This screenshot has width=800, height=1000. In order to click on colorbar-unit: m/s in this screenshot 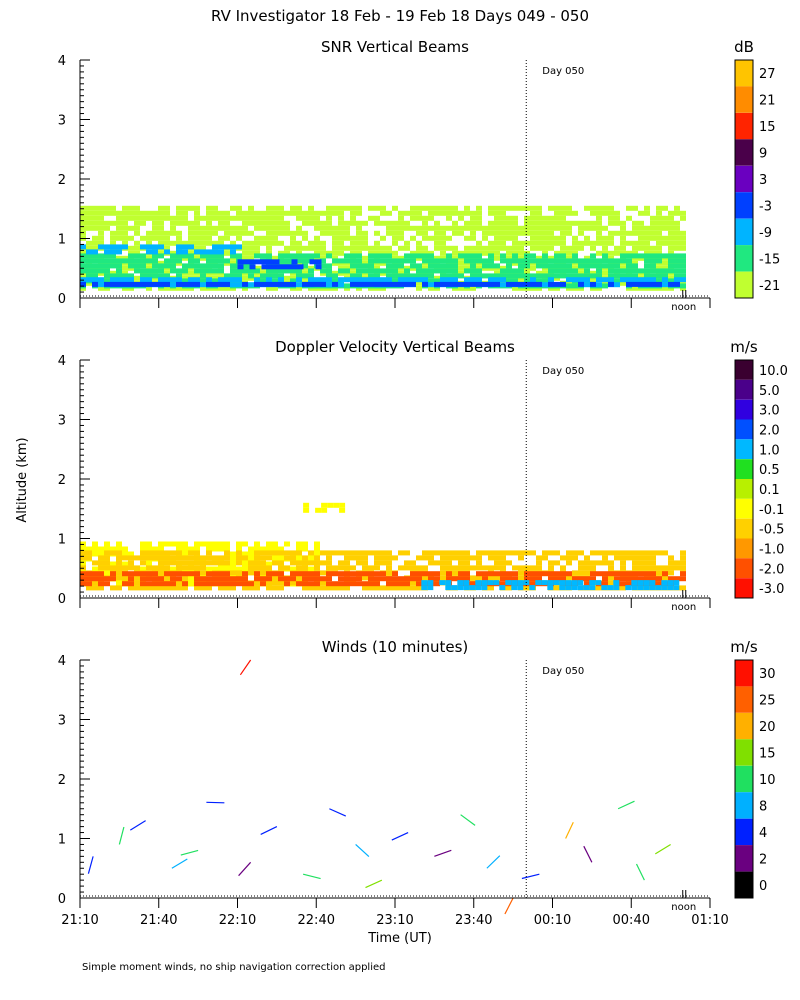, I will do `click(744, 647)`.